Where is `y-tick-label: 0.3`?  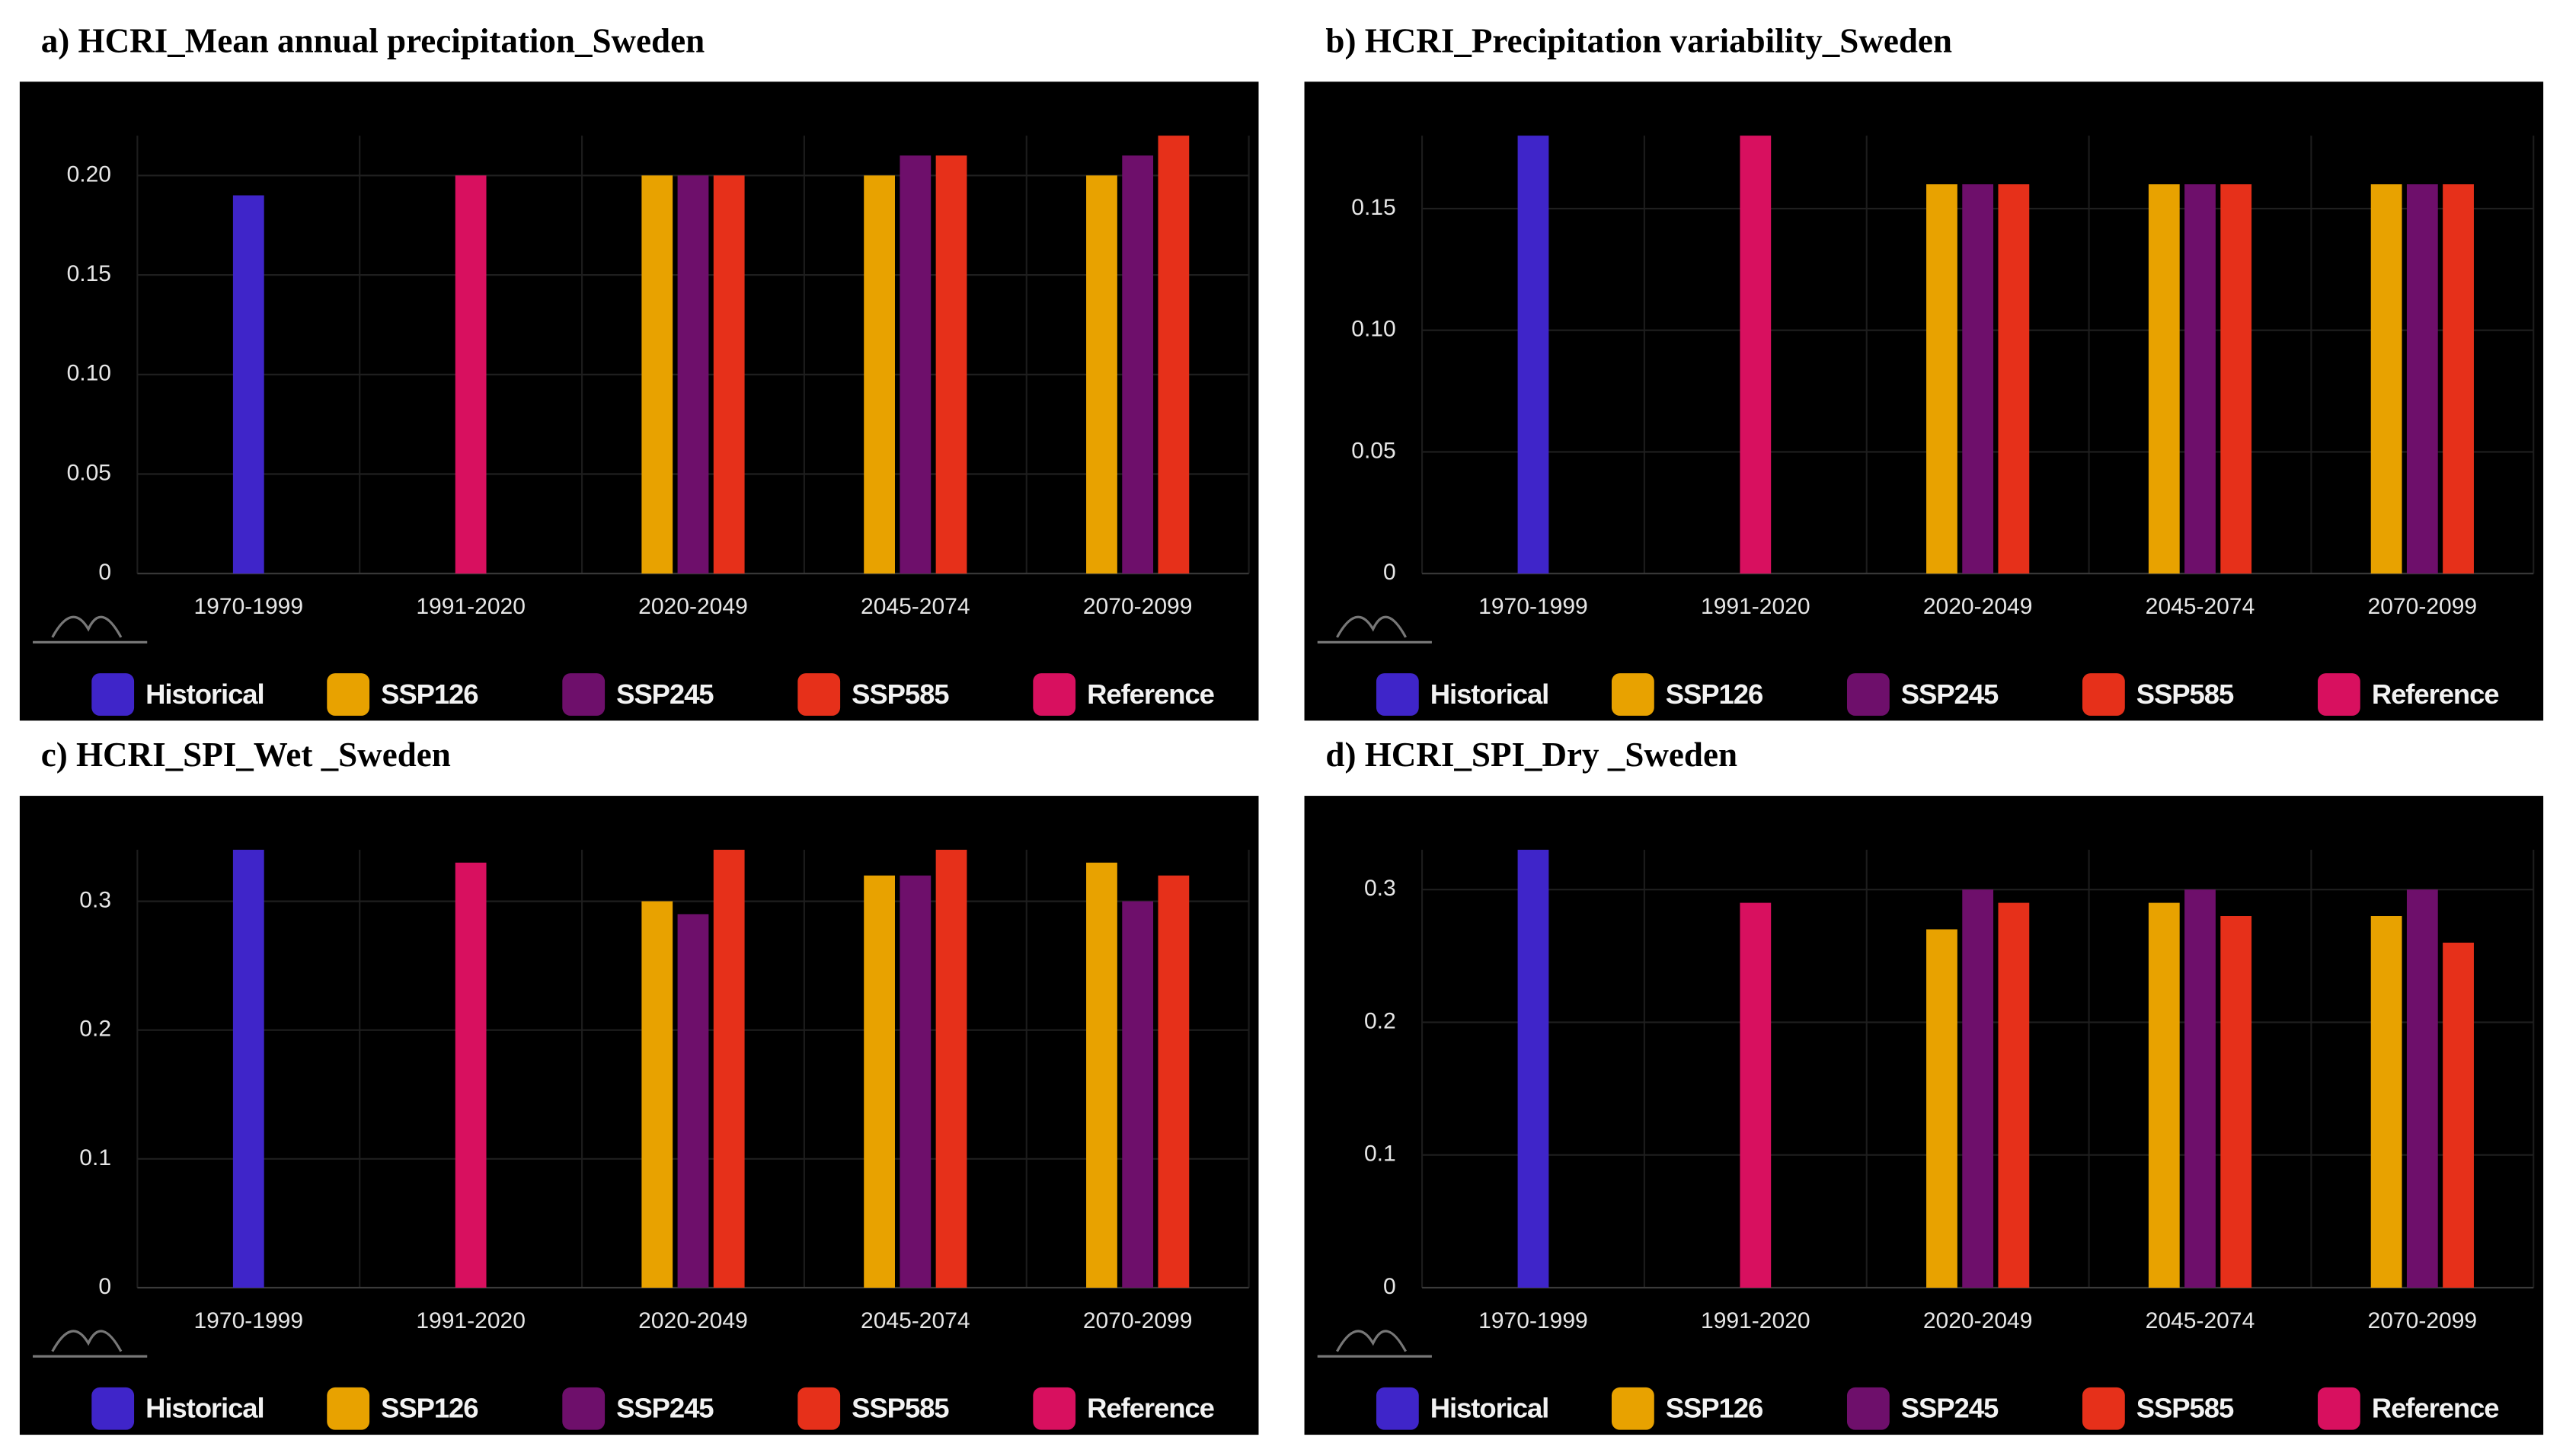 y-tick-label: 0.3 is located at coordinates (1380, 888).